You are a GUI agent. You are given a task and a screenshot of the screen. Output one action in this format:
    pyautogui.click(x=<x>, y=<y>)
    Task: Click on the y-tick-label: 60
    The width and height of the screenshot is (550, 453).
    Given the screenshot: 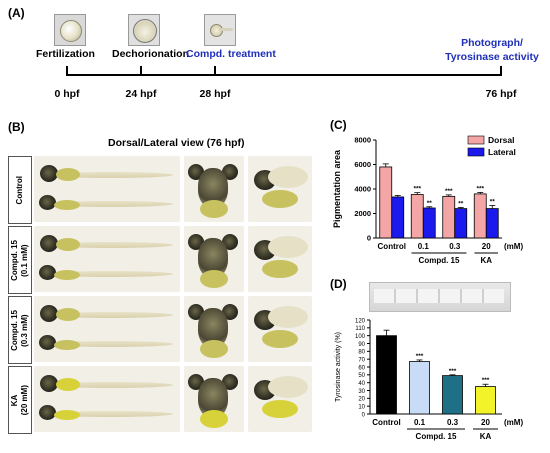 What is the action you would take?
    pyautogui.click(x=361, y=368)
    